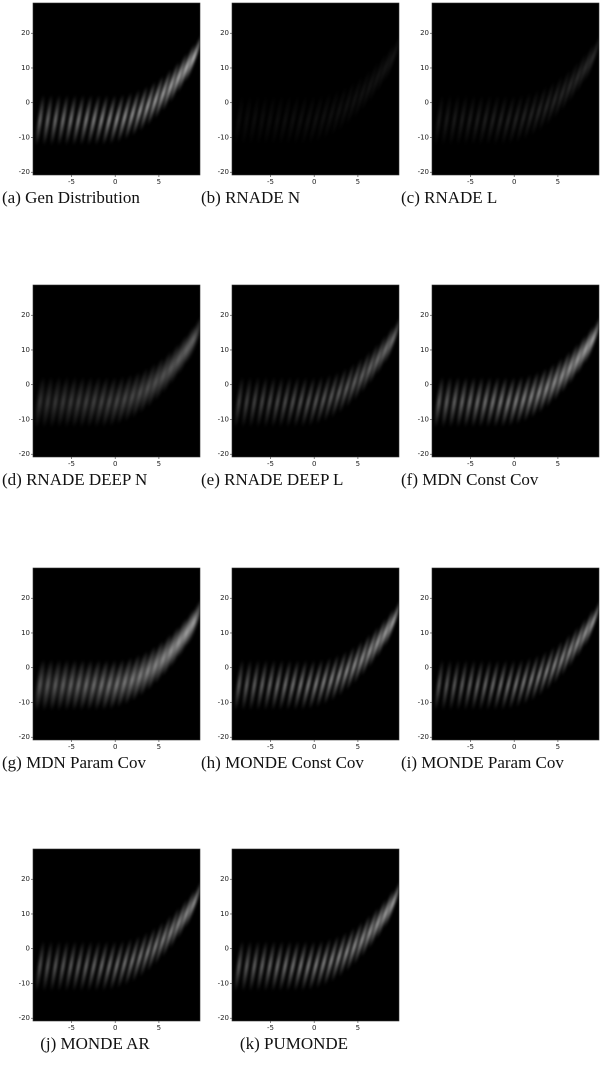 Image resolution: width=613 pixels, height=1074 pixels. What do you see at coordinates (358, 464) in the screenshot?
I see `x-tick-label: 5` at bounding box center [358, 464].